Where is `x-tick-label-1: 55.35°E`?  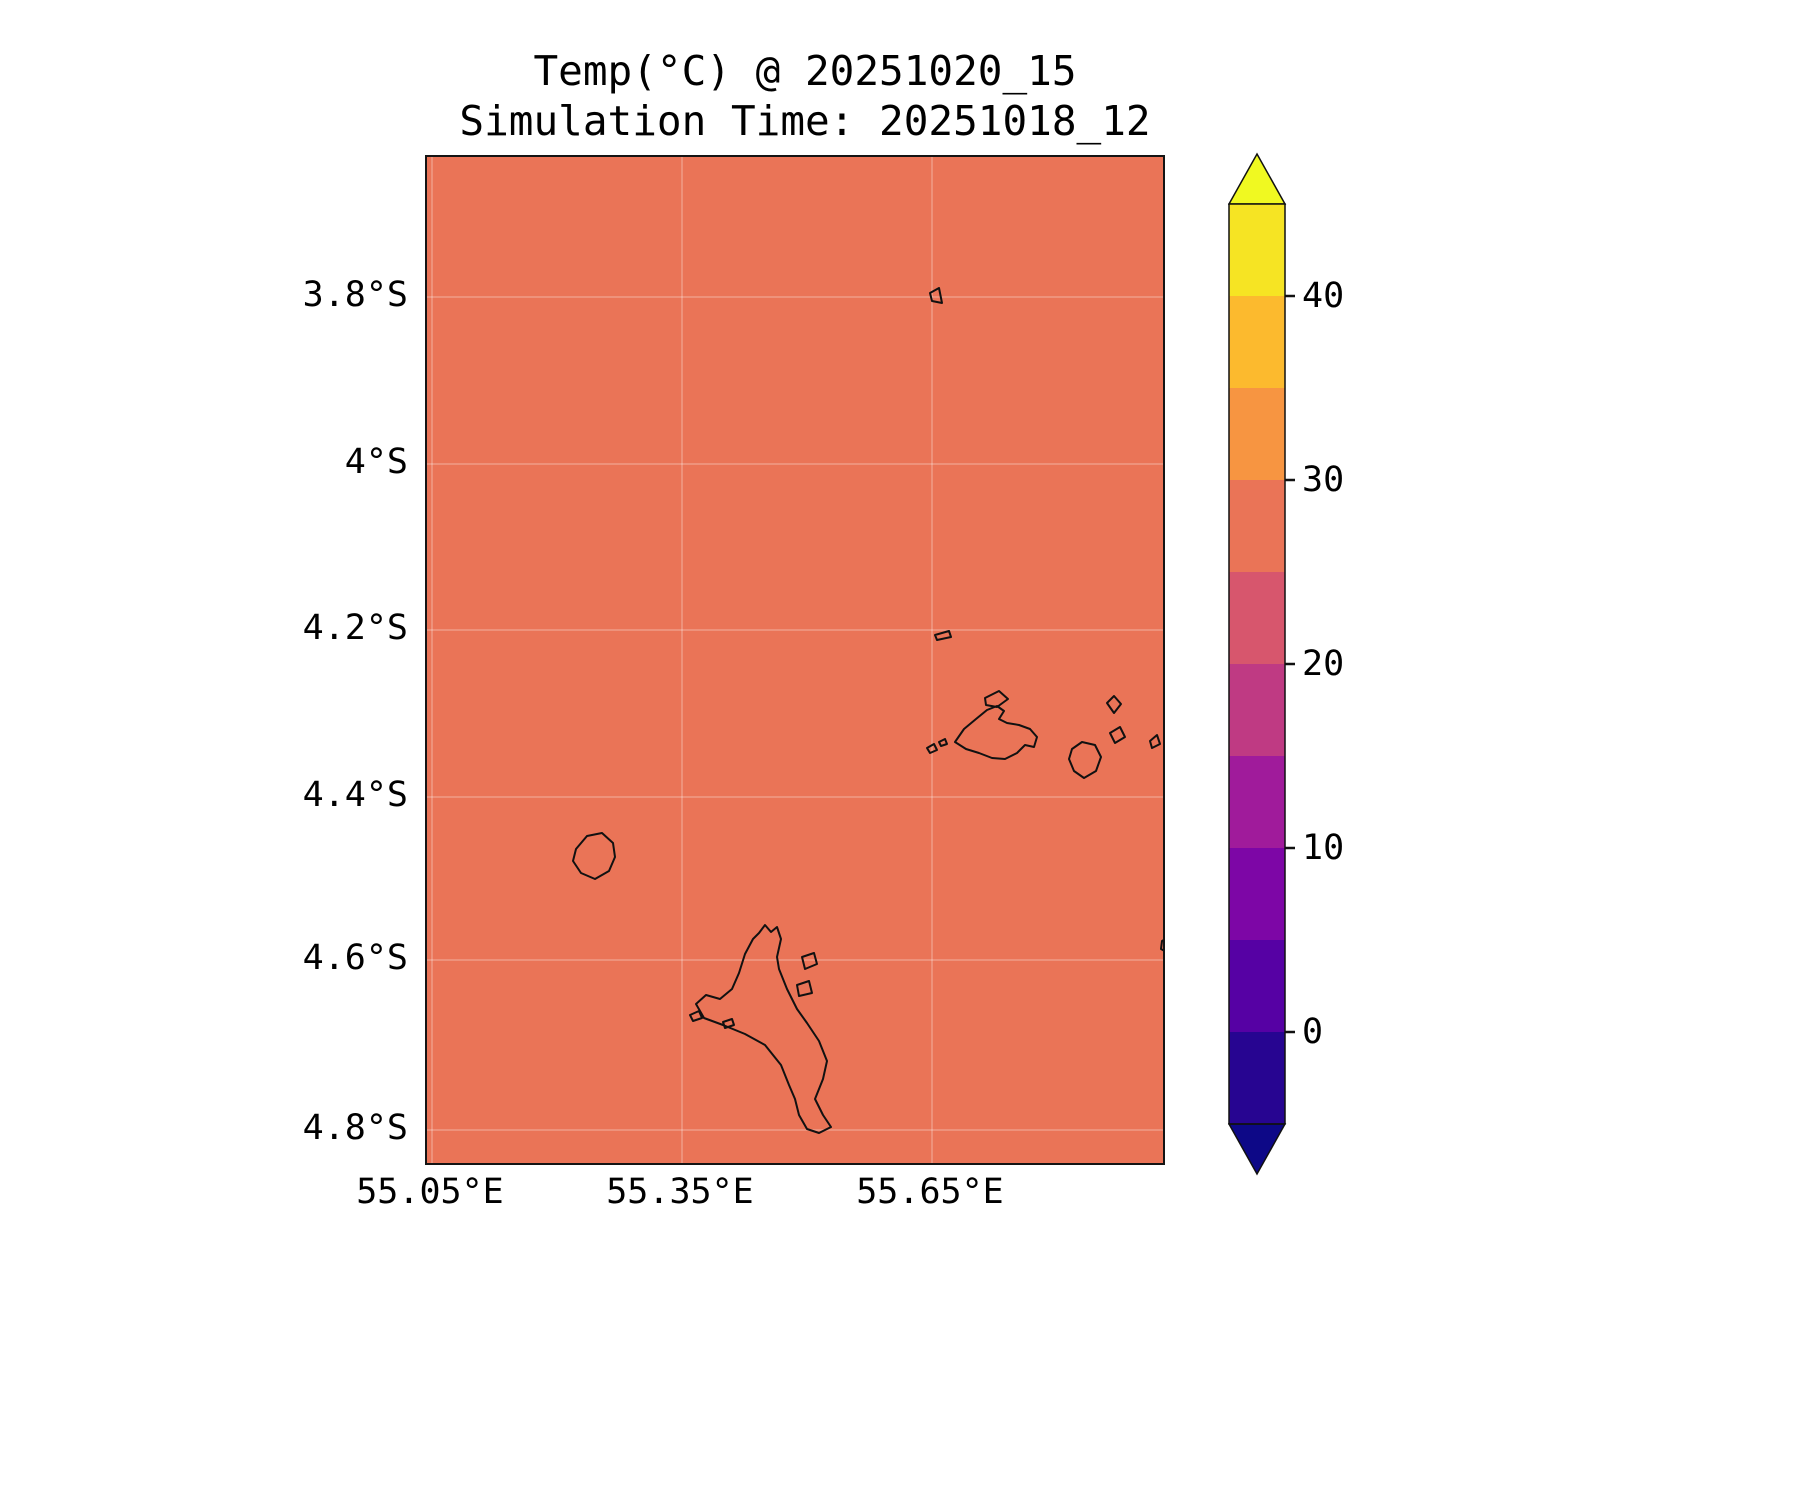
x-tick-label-1: 55.35°E is located at coordinates (680, 1192).